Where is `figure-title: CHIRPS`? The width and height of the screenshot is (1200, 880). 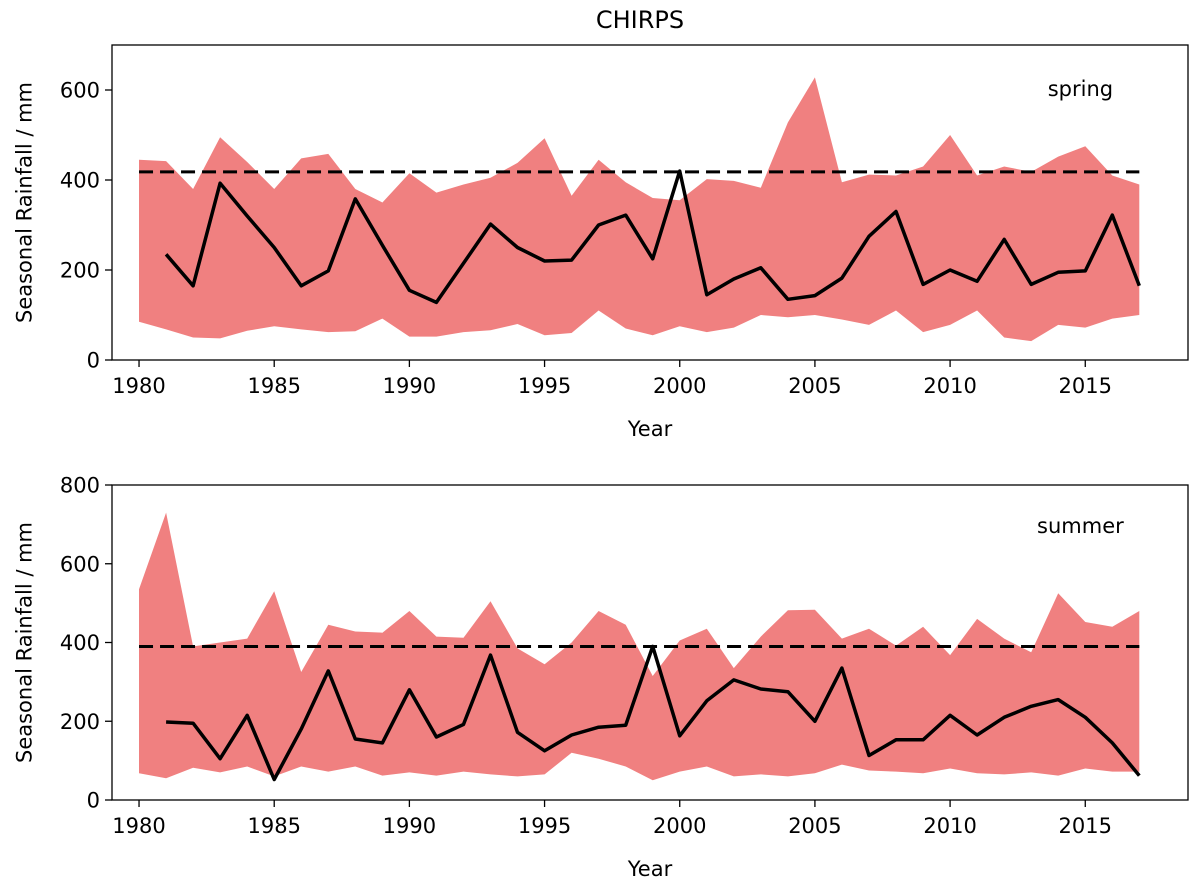 figure-title: CHIRPS is located at coordinates (640, 20).